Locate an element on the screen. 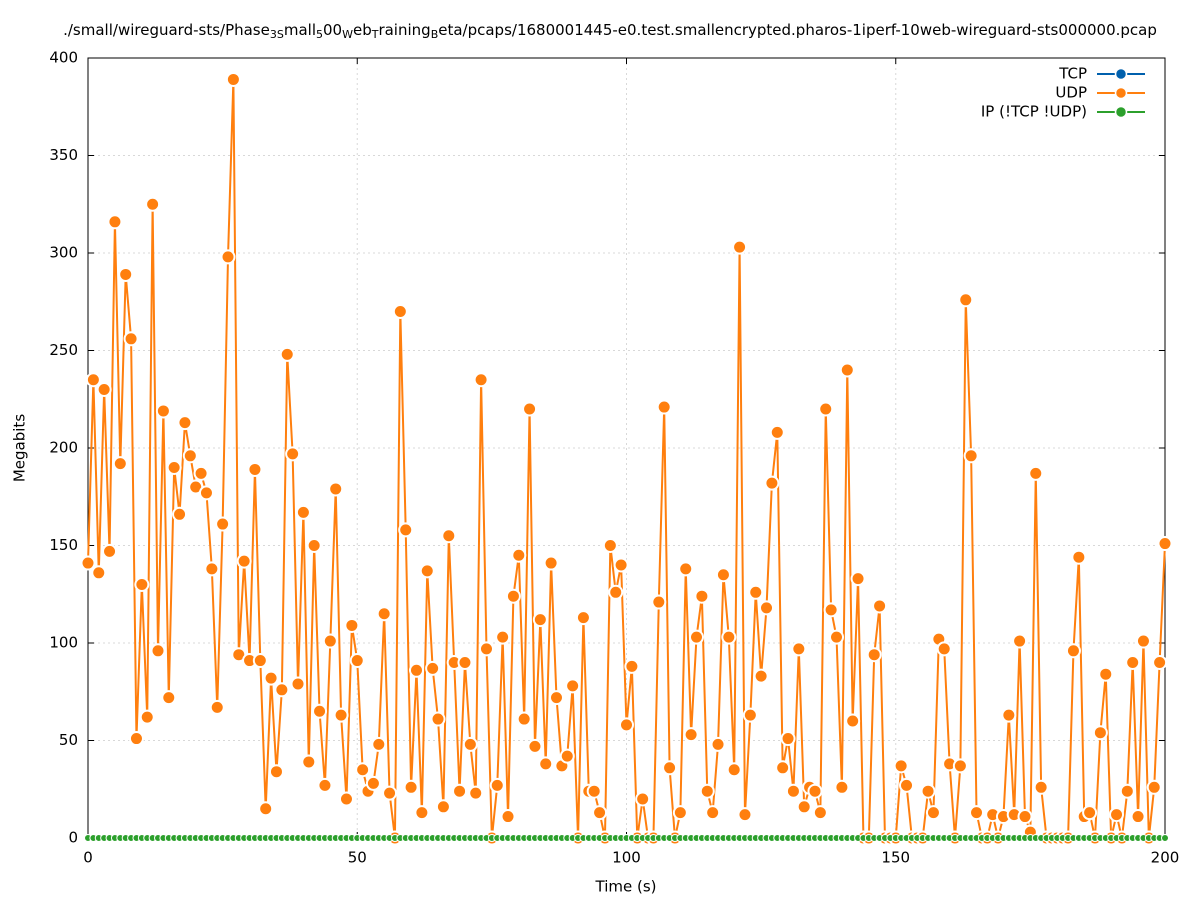 Image resolution: width=1197 pixels, height=900 pixels. x-tick-label: 150 is located at coordinates (895, 858).